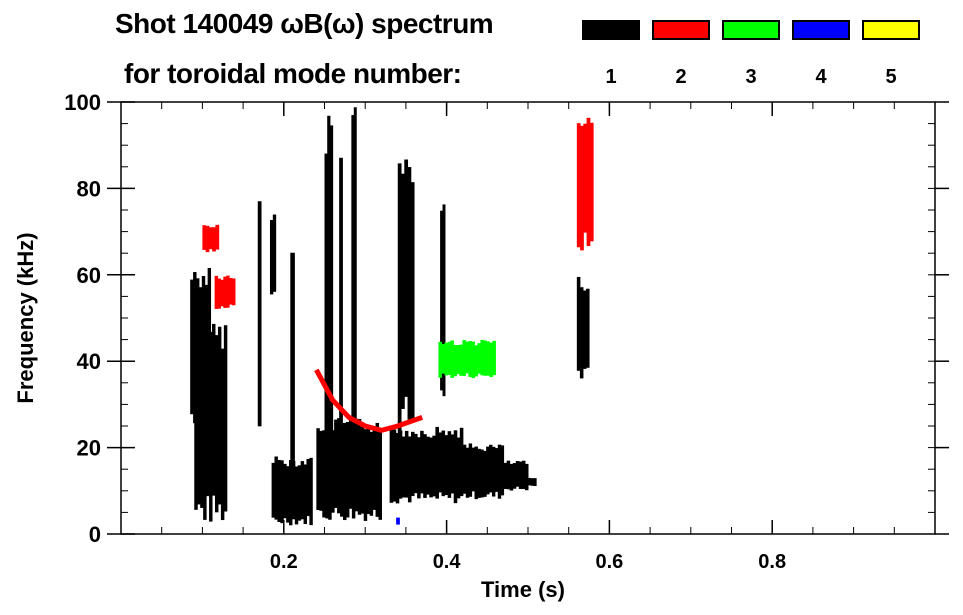 The height and width of the screenshot is (615, 963). Describe the element at coordinates (304, 23) in the screenshot. I see `chart-title: Shot 140049 ωB(ω) spectrum` at that location.